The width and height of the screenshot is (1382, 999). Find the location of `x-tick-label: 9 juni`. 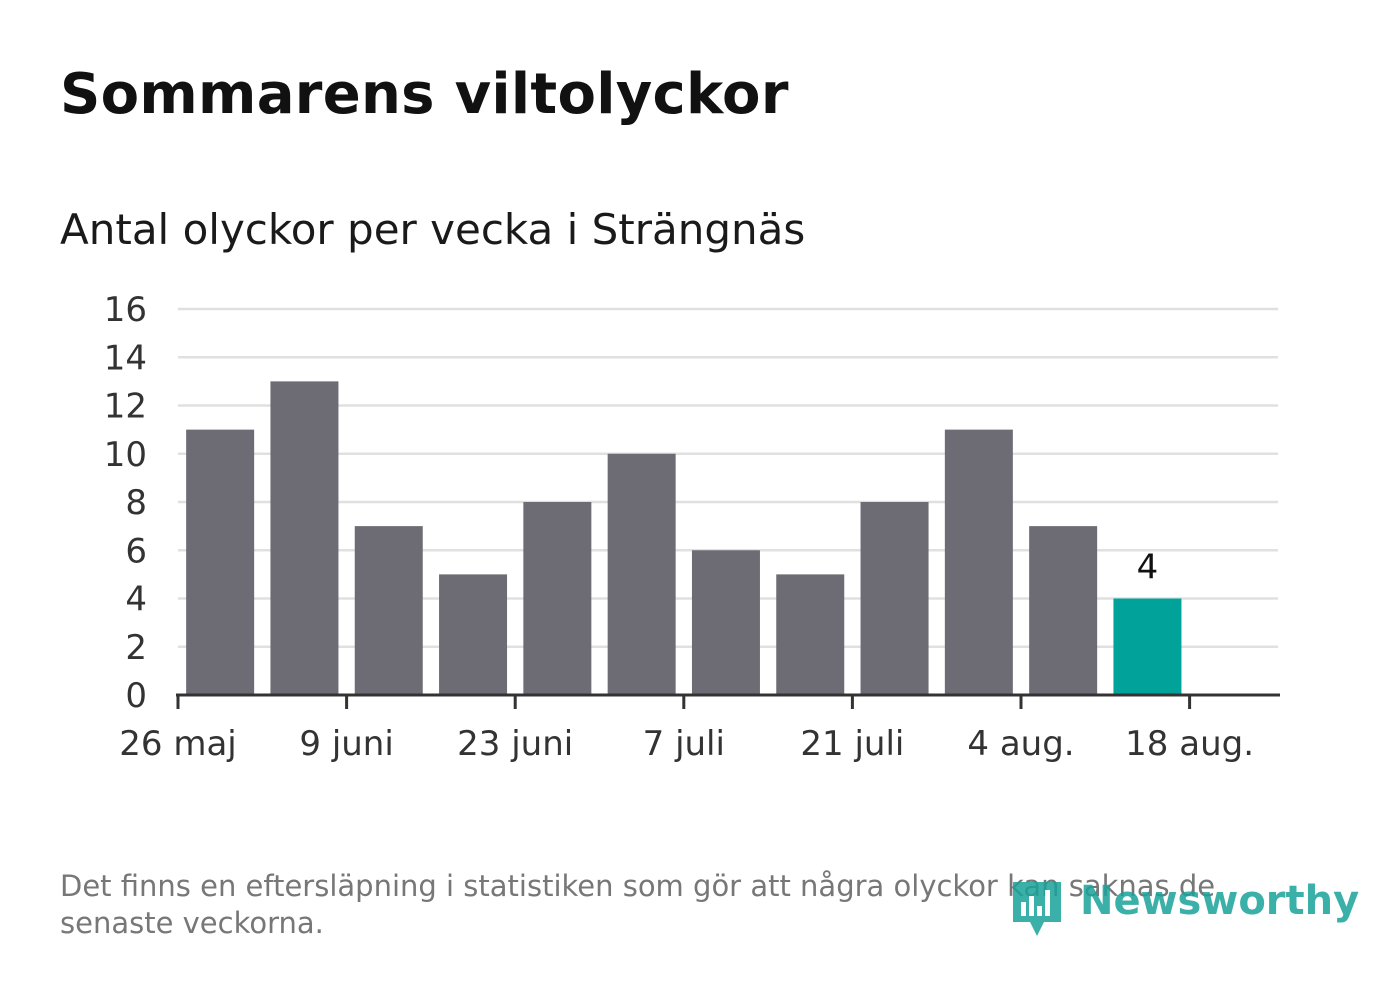

x-tick-label: 9 juni is located at coordinates (346, 744).